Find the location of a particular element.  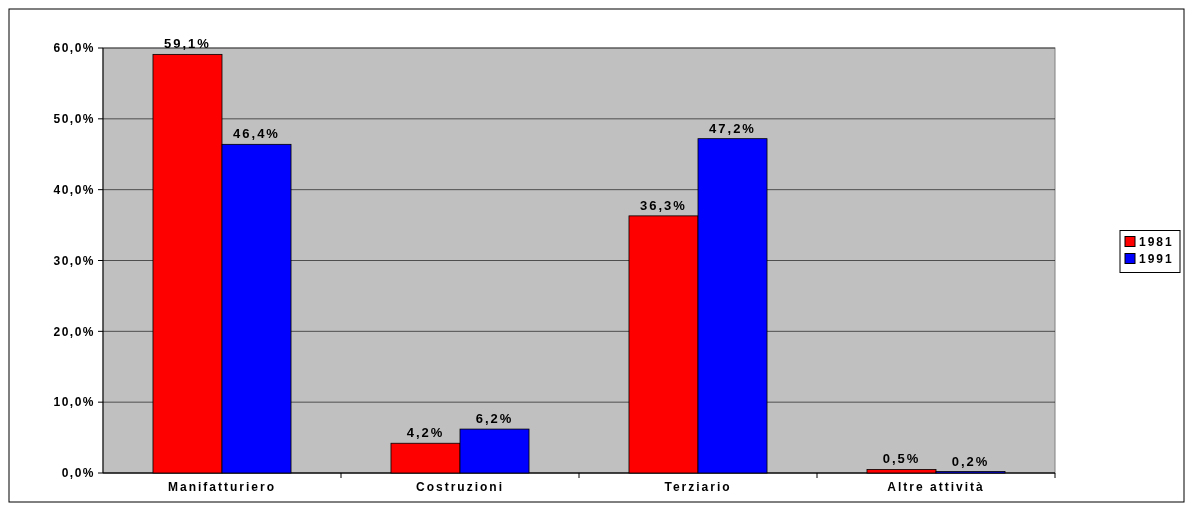

x-tick-label: Costruzioni is located at coordinates (460, 487).